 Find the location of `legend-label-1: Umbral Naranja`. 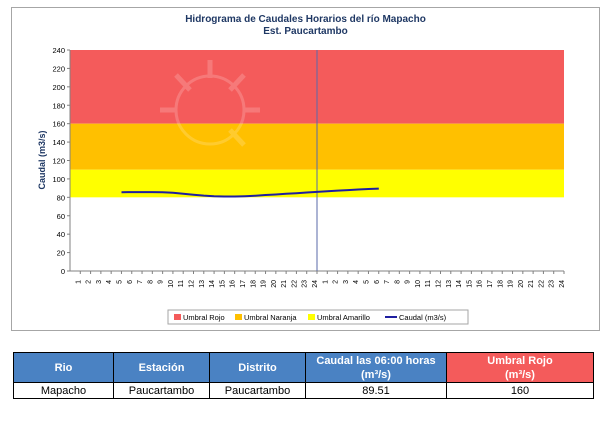

legend-label-1: Umbral Naranja is located at coordinates (270, 317).